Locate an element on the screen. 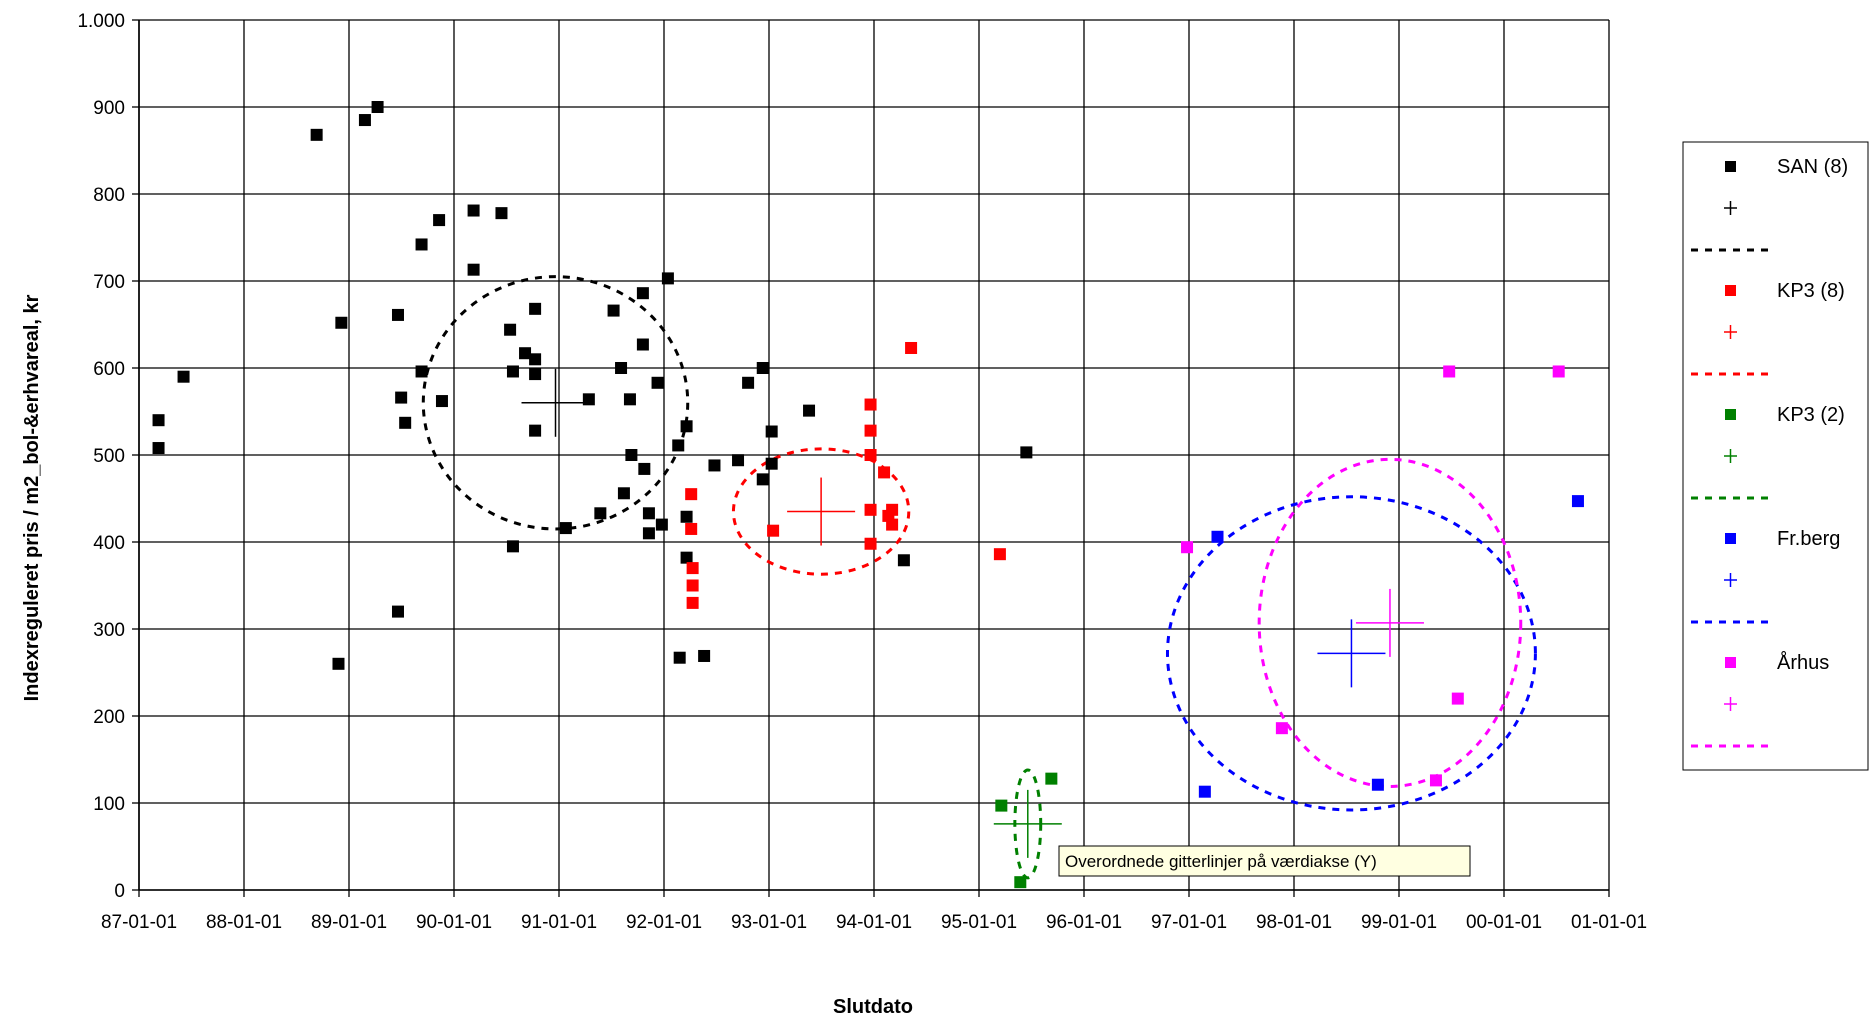 This screenshot has width=1870, height=1017. legend-marker-fr-berg is located at coordinates (1730, 538).